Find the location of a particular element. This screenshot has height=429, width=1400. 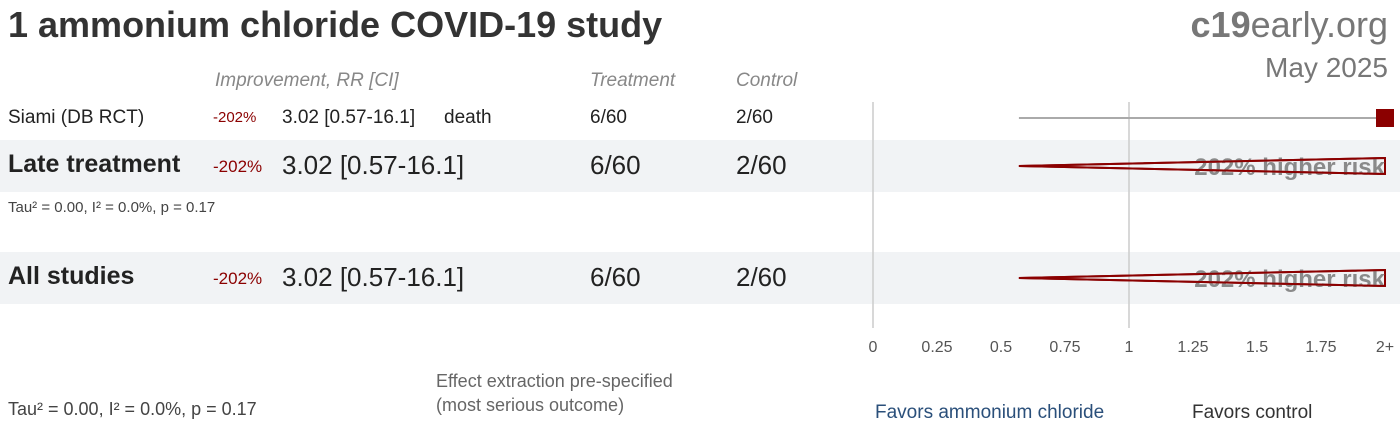

late-control-count: 2/60 is located at coordinates (761, 165).